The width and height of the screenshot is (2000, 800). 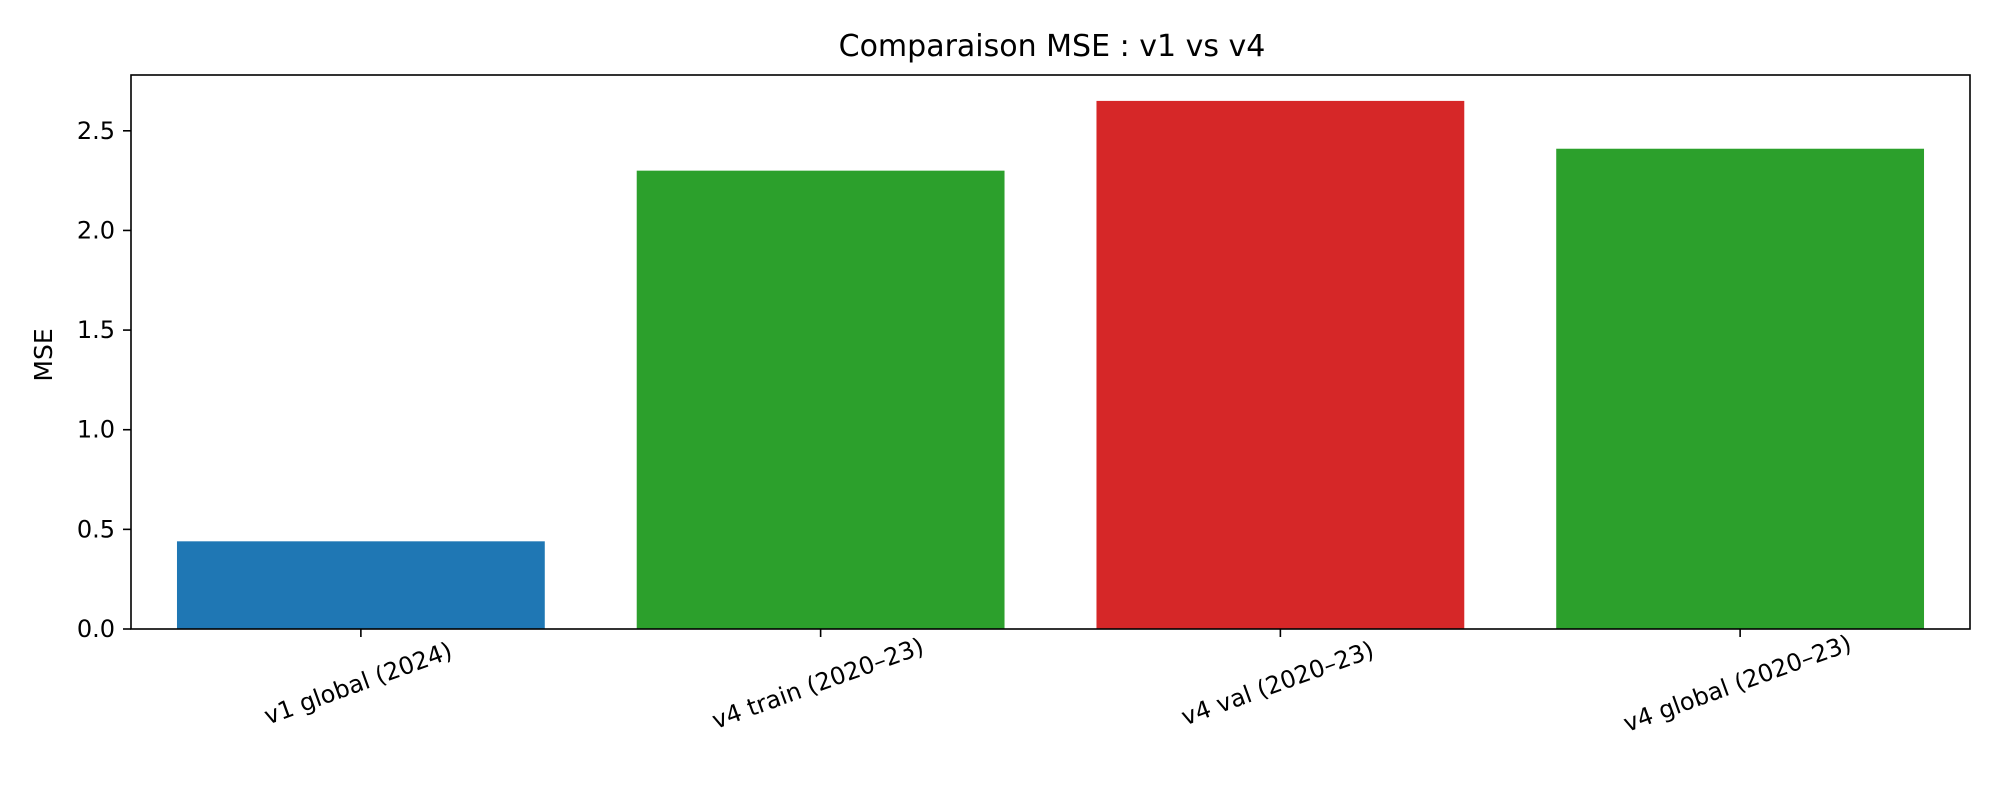 I want to click on y-tick-label: 2.0, so click(x=96, y=230).